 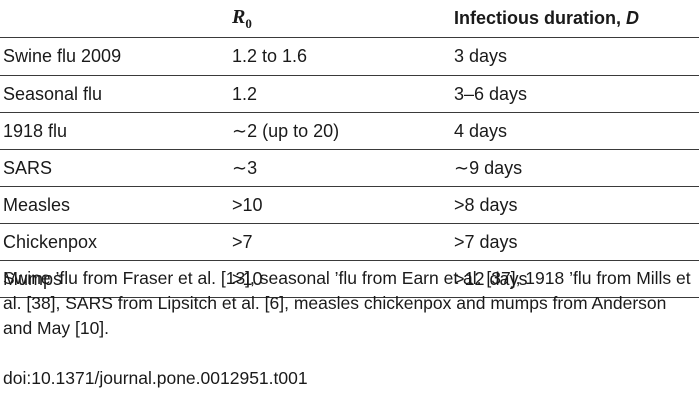 I want to click on table-row: SARS ∼3 ∼9 days, so click(x=349, y=168).